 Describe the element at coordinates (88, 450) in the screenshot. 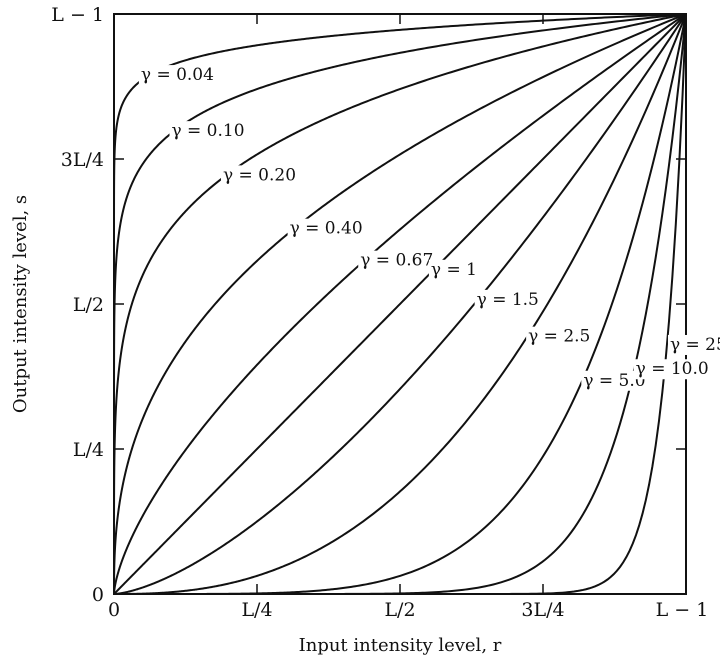

I see `y-tick-label: L/4` at that location.